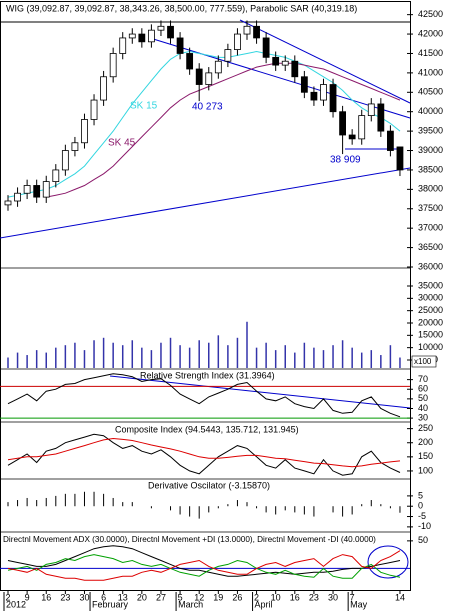 The height and width of the screenshot is (611, 450). Describe the element at coordinates (264, 604) in the screenshot. I see `month-label: April` at that location.